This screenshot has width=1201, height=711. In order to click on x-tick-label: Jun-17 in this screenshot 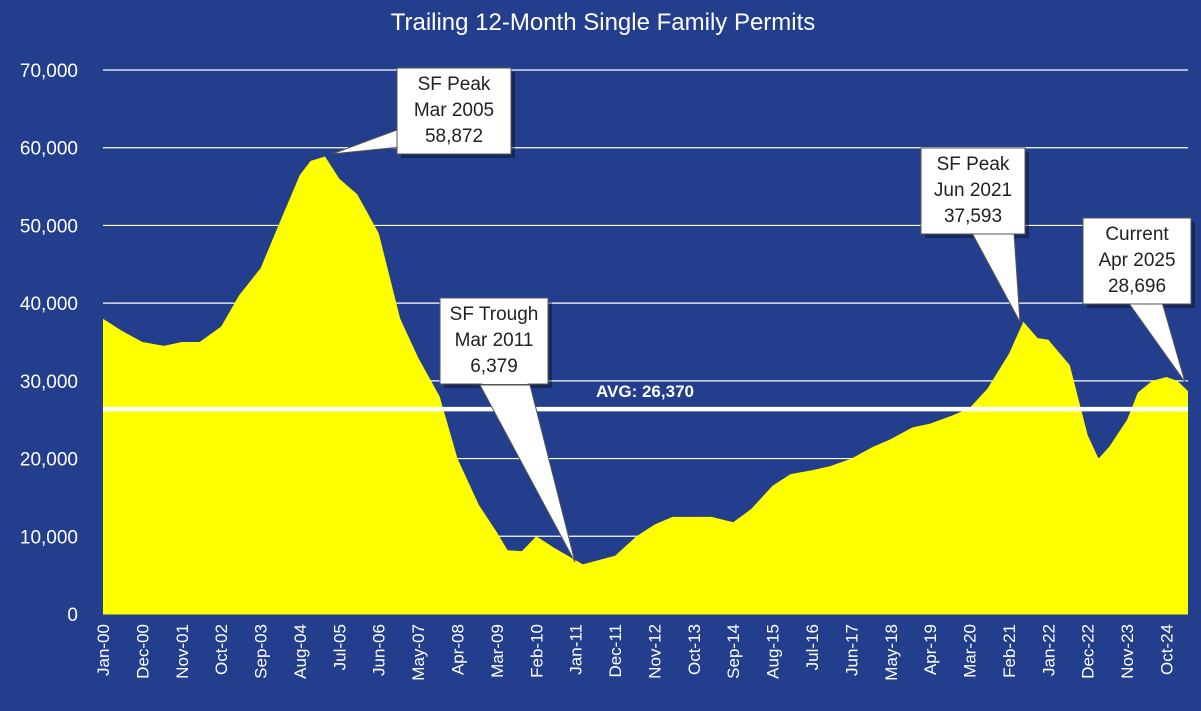, I will do `click(851, 650)`.